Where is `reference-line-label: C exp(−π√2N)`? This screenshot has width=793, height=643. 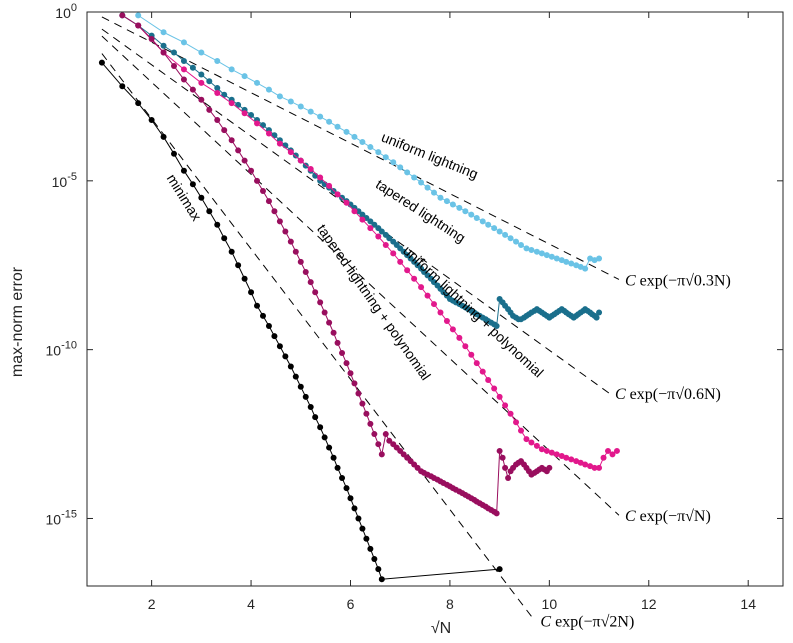 reference-line-label: C exp(−π√2N) is located at coordinates (587, 621).